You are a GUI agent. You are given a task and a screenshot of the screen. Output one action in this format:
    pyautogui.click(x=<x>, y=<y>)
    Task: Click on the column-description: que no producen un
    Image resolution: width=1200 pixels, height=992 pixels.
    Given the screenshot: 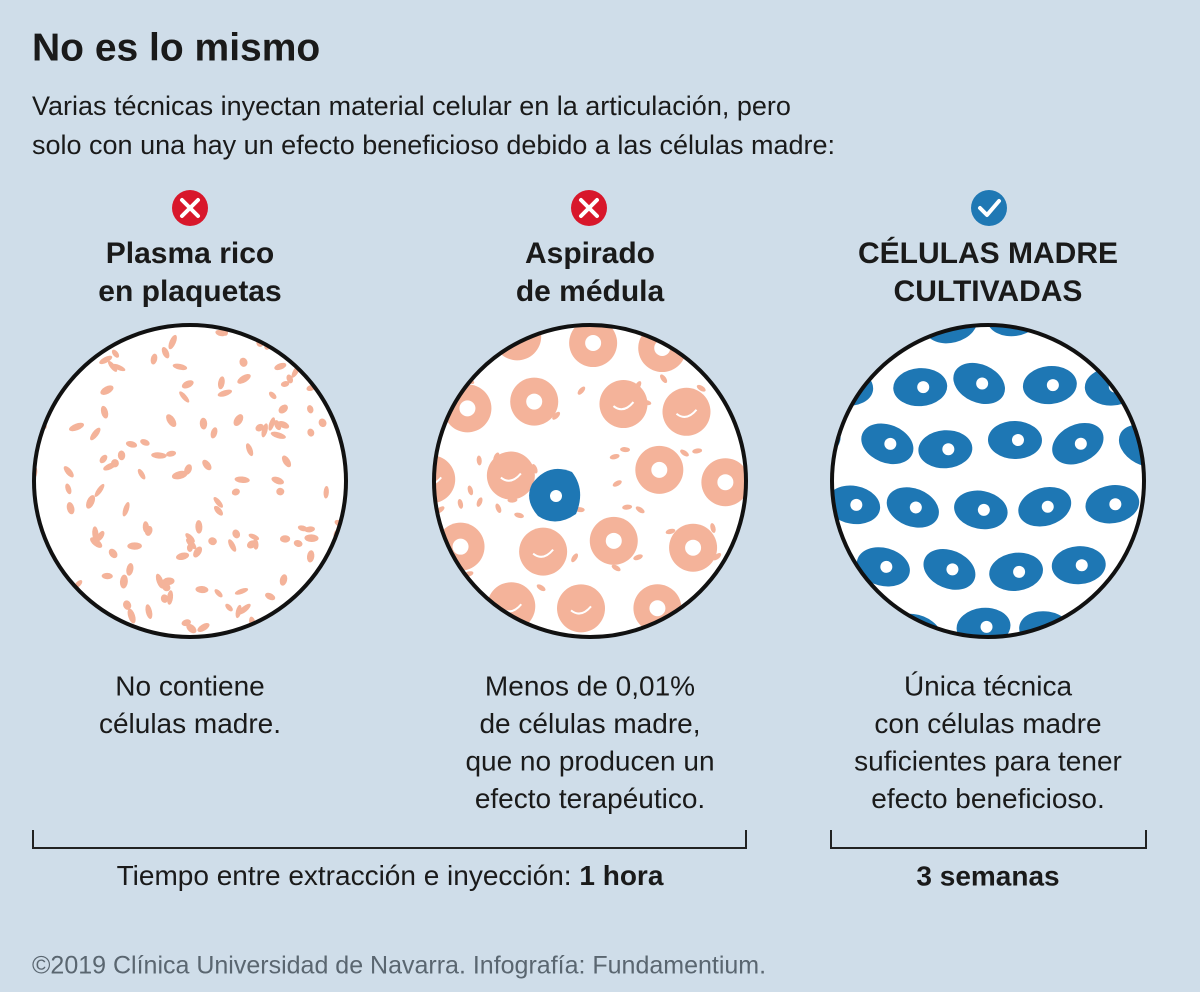 What is the action you would take?
    pyautogui.click(x=589, y=760)
    